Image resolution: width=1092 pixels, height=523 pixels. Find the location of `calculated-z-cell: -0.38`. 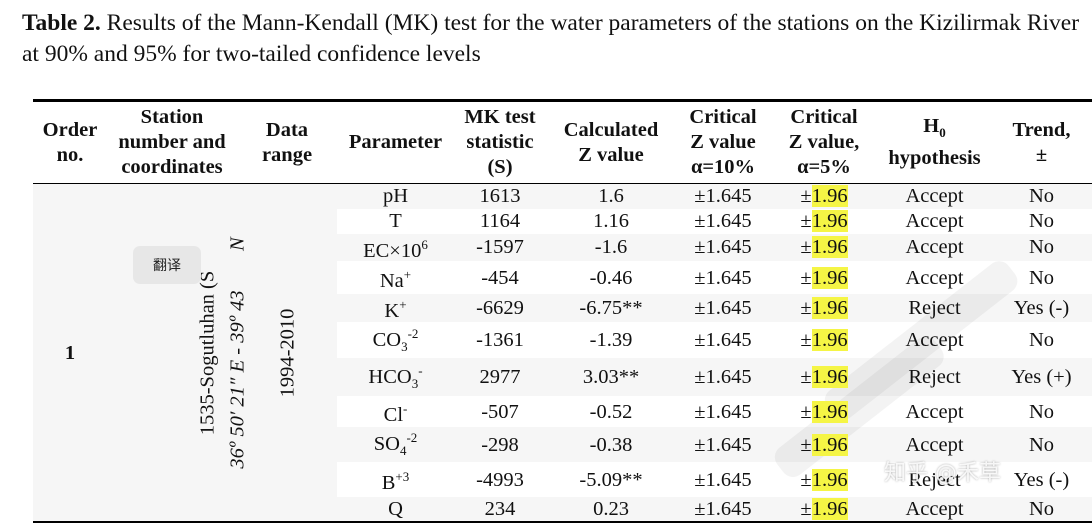

calculated-z-cell: -0.38 is located at coordinates (611, 444).